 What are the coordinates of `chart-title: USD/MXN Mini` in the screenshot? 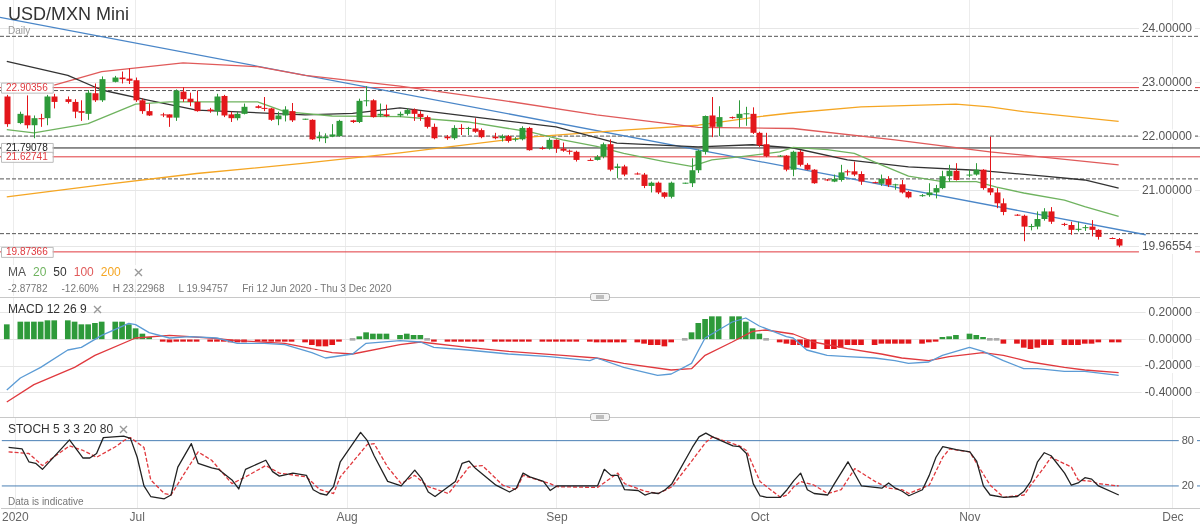 It's located at (69, 14).